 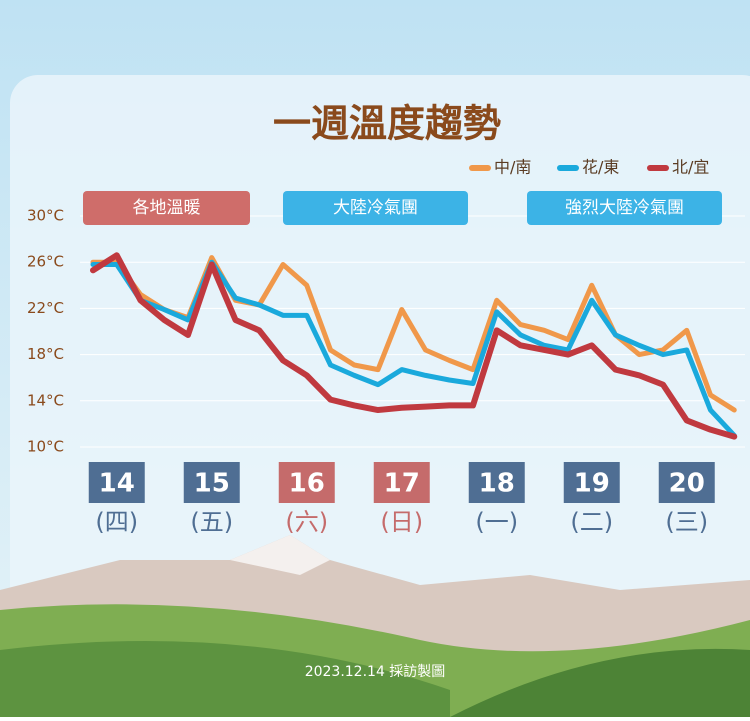 I want to click on x-tick-label: 18, so click(x=497, y=484).